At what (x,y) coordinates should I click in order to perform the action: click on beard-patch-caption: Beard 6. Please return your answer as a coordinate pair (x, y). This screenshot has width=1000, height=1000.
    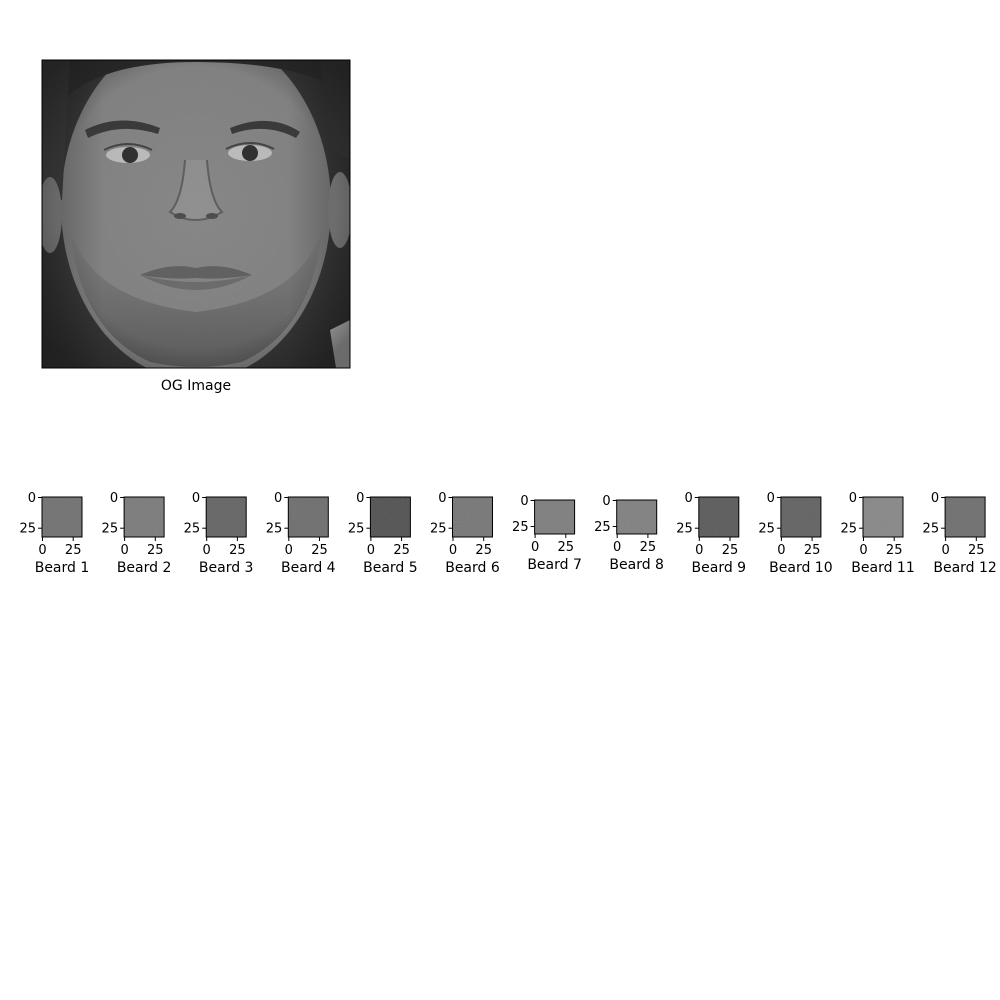
    Looking at the image, I should click on (472, 568).